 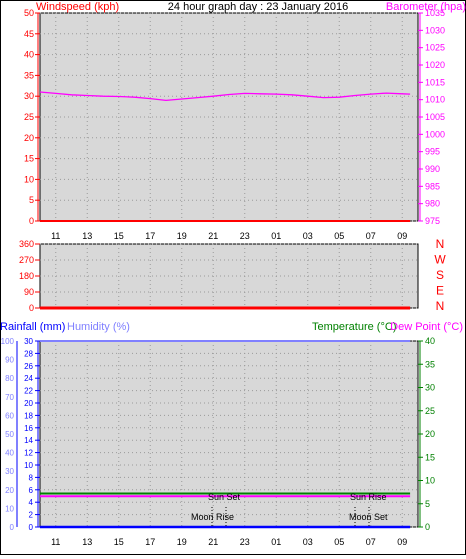 What do you see at coordinates (29, 292) in the screenshot?
I see `direction-tick-label: 90` at bounding box center [29, 292].